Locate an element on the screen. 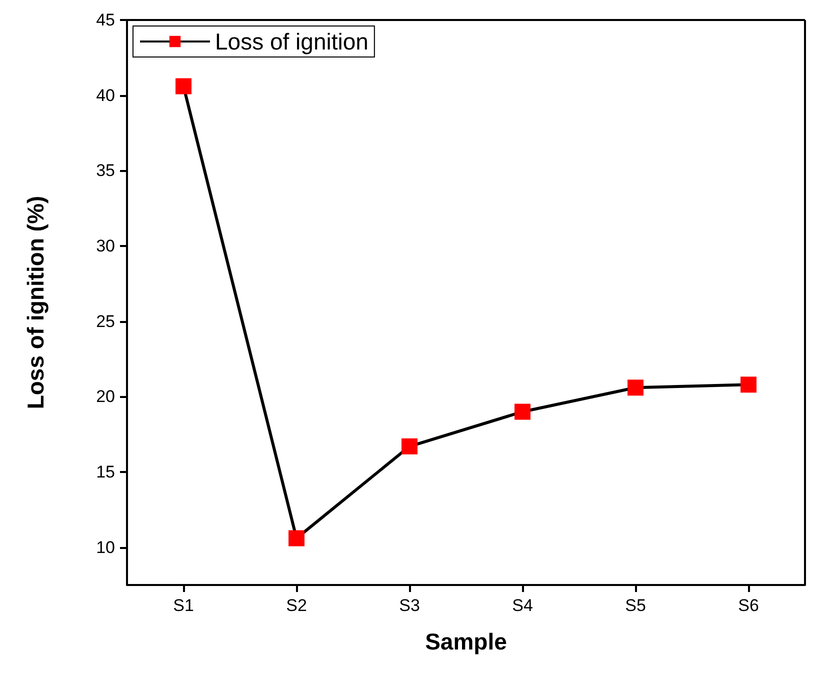 This screenshot has height=674, width=813. y-tick-label: 35 is located at coordinates (105, 170).